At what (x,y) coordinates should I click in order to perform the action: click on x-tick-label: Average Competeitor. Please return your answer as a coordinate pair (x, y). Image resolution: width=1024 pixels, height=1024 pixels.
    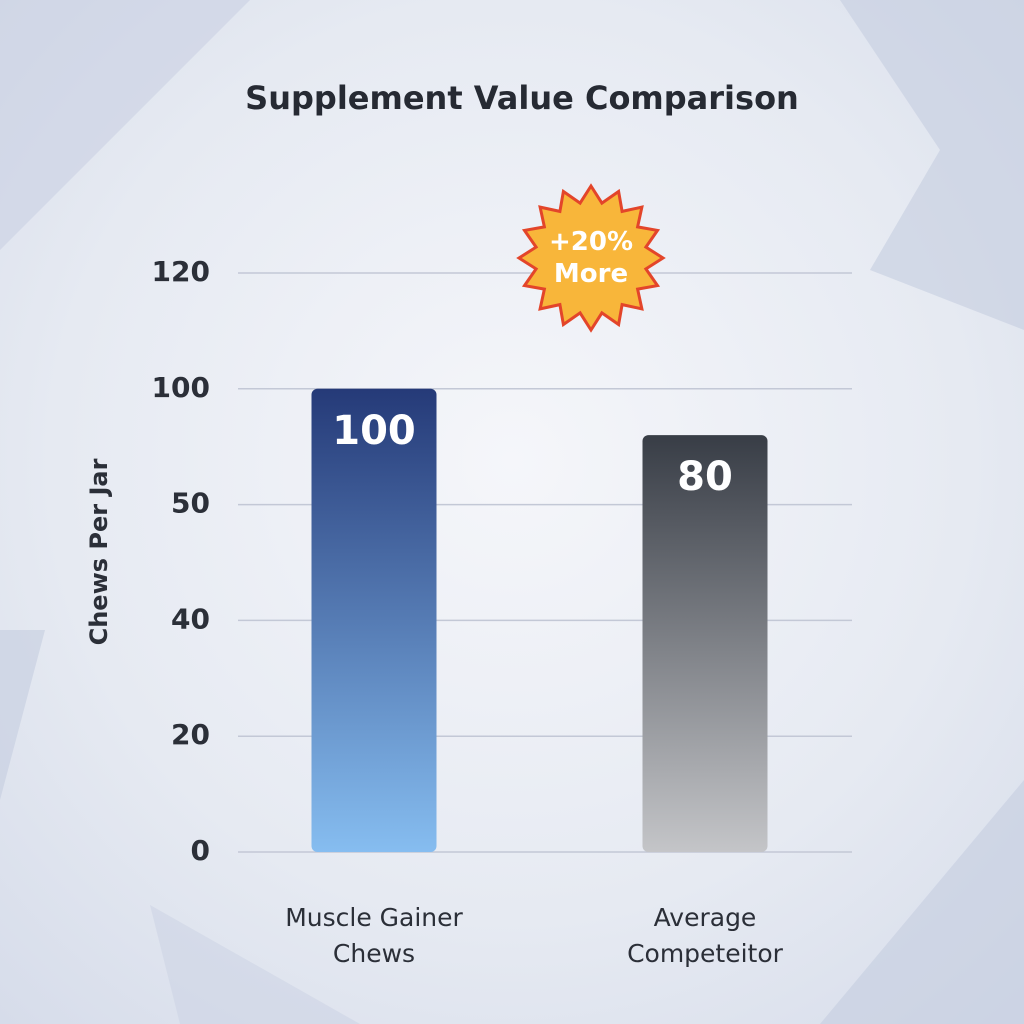
    Looking at the image, I should click on (705, 935).